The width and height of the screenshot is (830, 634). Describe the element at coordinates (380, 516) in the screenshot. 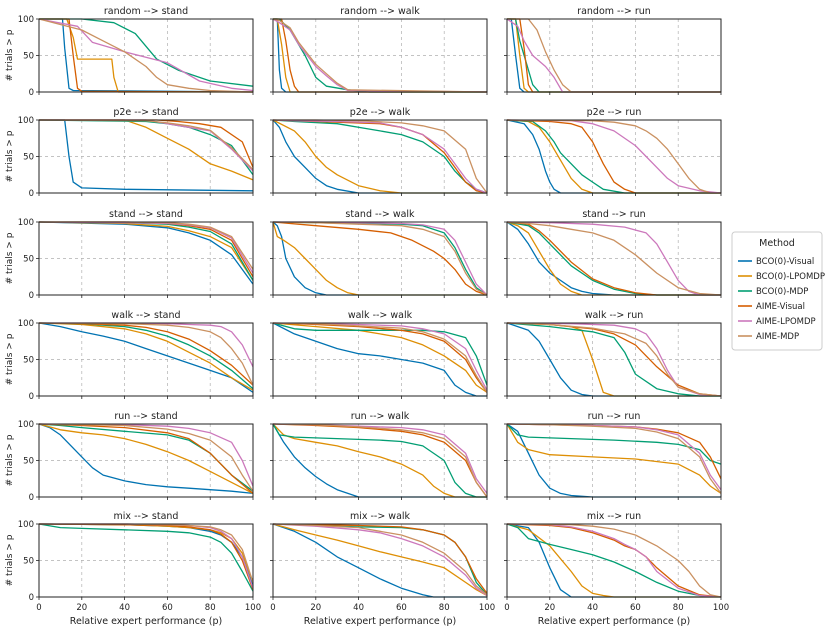

I see `subplot-title: mix --> walk` at that location.